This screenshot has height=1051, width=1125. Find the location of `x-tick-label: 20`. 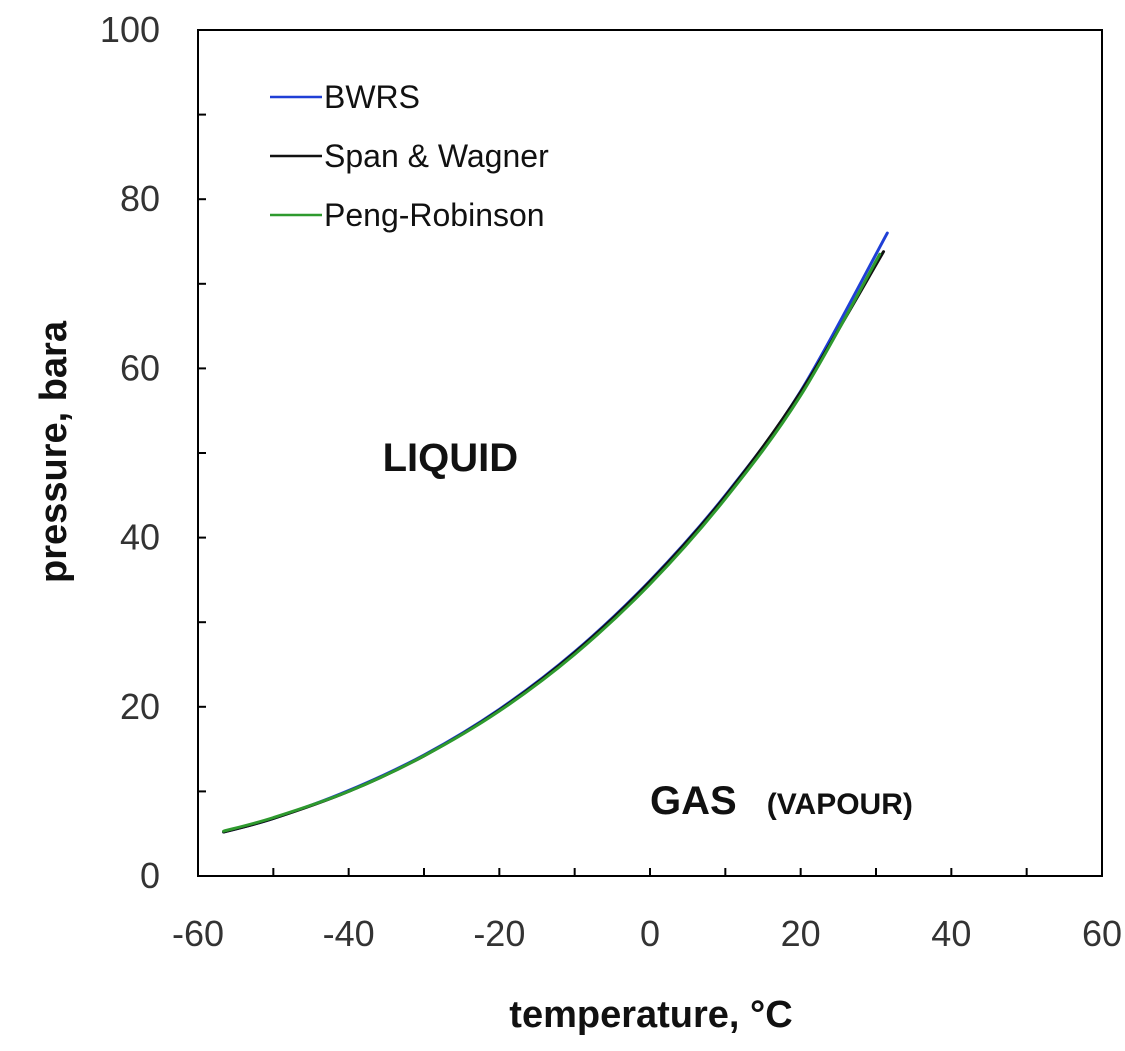

x-tick-label: 20 is located at coordinates (801, 933).